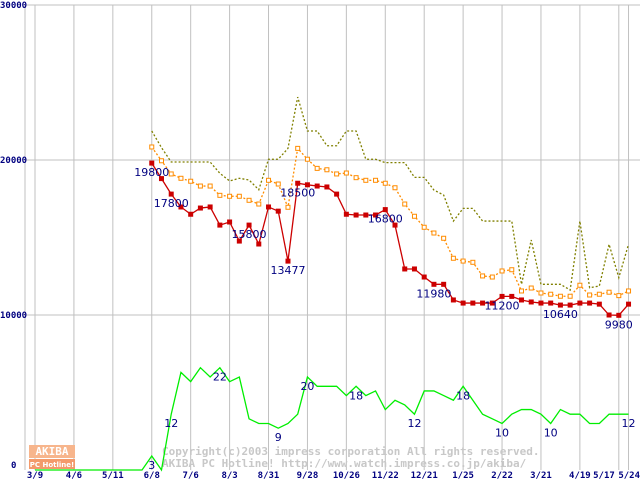 This screenshot has height=480, width=640. Describe the element at coordinates (580, 475) in the screenshot. I see `x-tick-label: 4/19` at that location.